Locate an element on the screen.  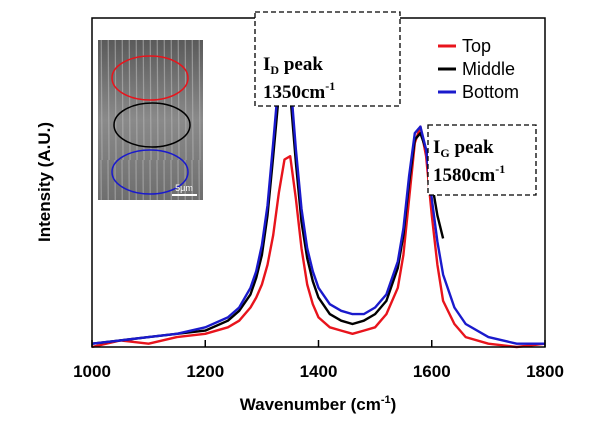
x-tick-label: 1600 is located at coordinates (432, 371).